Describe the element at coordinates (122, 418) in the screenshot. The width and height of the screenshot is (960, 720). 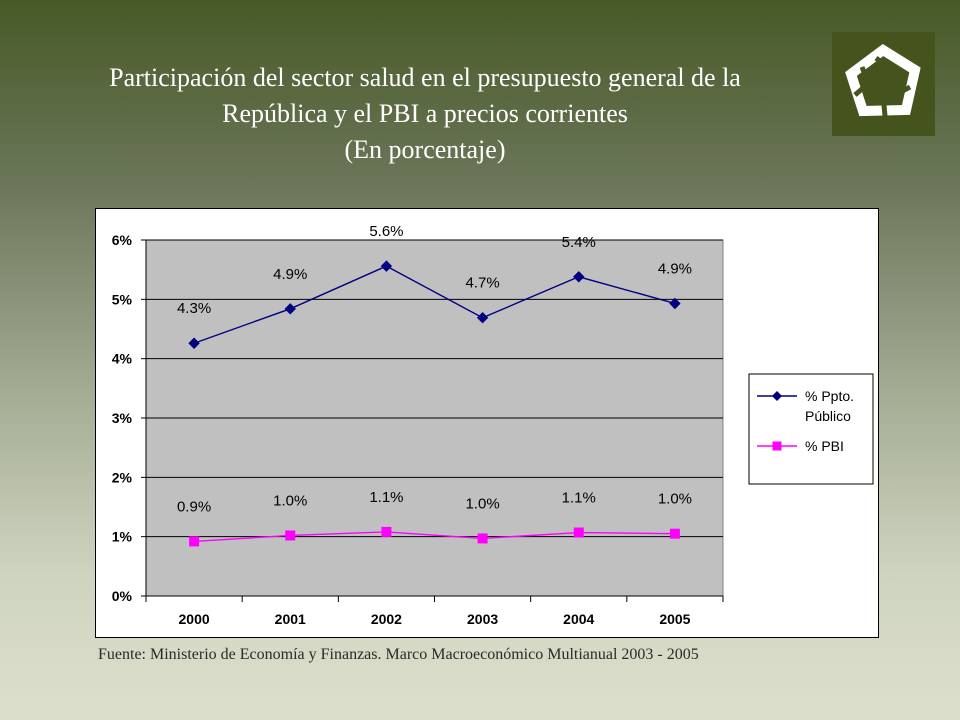
I see `y-tick-label: 3%` at that location.